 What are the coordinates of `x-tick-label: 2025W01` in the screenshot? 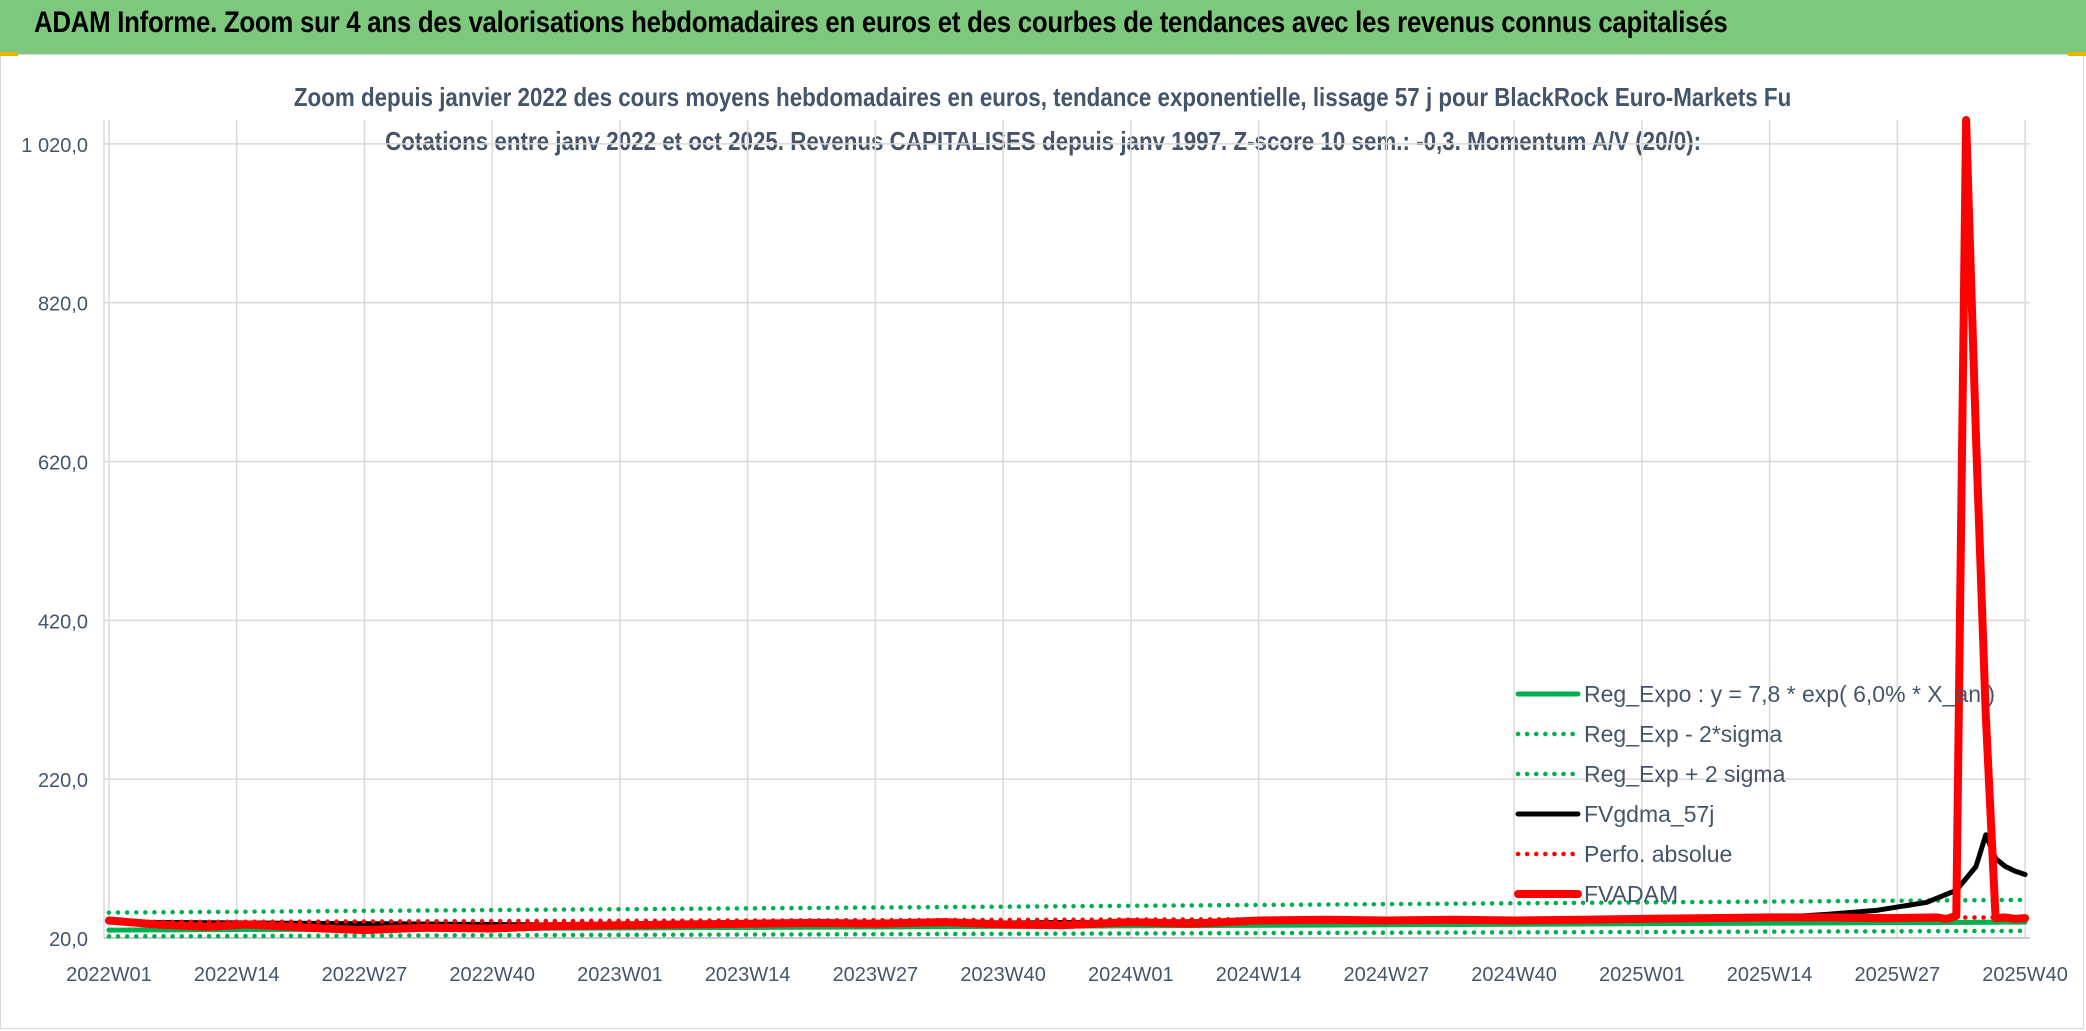 It's located at (1642, 975).